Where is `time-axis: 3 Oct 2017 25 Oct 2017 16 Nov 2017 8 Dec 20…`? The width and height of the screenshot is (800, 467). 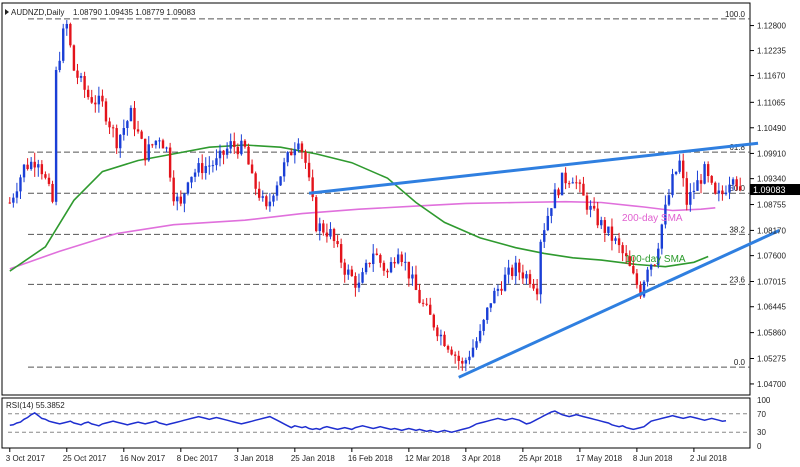 time-axis: 3 Oct 2017 25 Oct 2017 16 Nov 2017 8 Dec 20… is located at coordinates (366, 455).